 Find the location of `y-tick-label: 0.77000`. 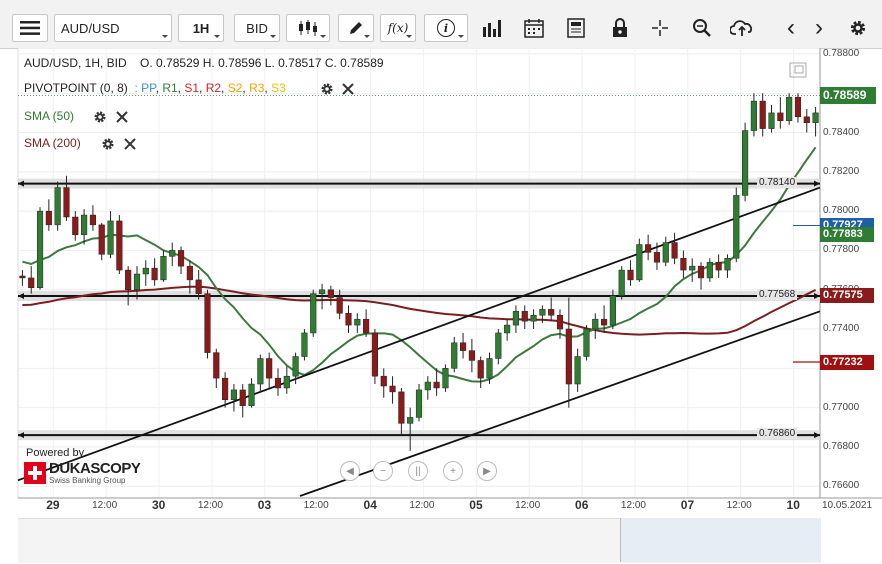

y-tick-label: 0.77000 is located at coordinates (841, 407).